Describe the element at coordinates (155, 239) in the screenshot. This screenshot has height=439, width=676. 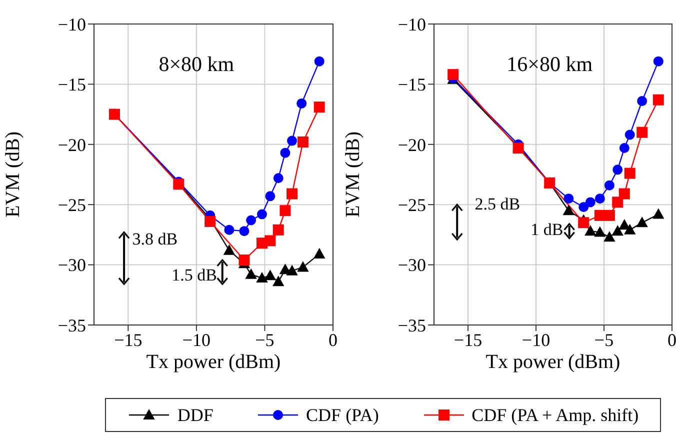
I see `annotation: 3.8 dB` at that location.